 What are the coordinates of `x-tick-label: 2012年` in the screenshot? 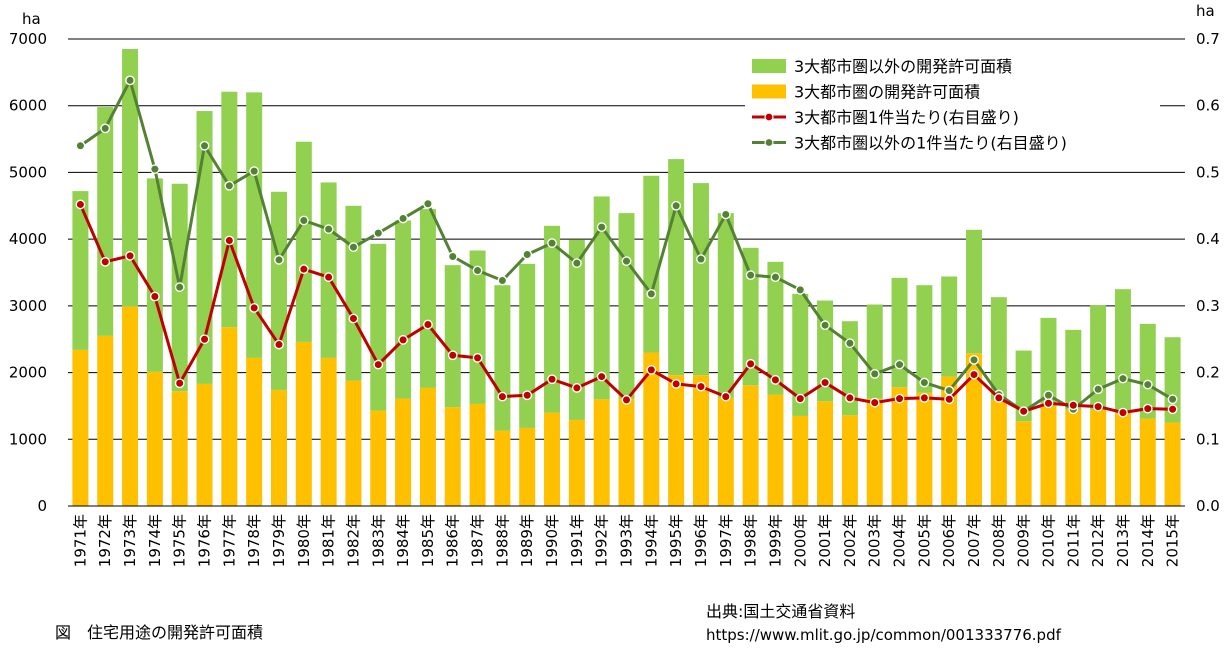 It's located at (1098, 540).